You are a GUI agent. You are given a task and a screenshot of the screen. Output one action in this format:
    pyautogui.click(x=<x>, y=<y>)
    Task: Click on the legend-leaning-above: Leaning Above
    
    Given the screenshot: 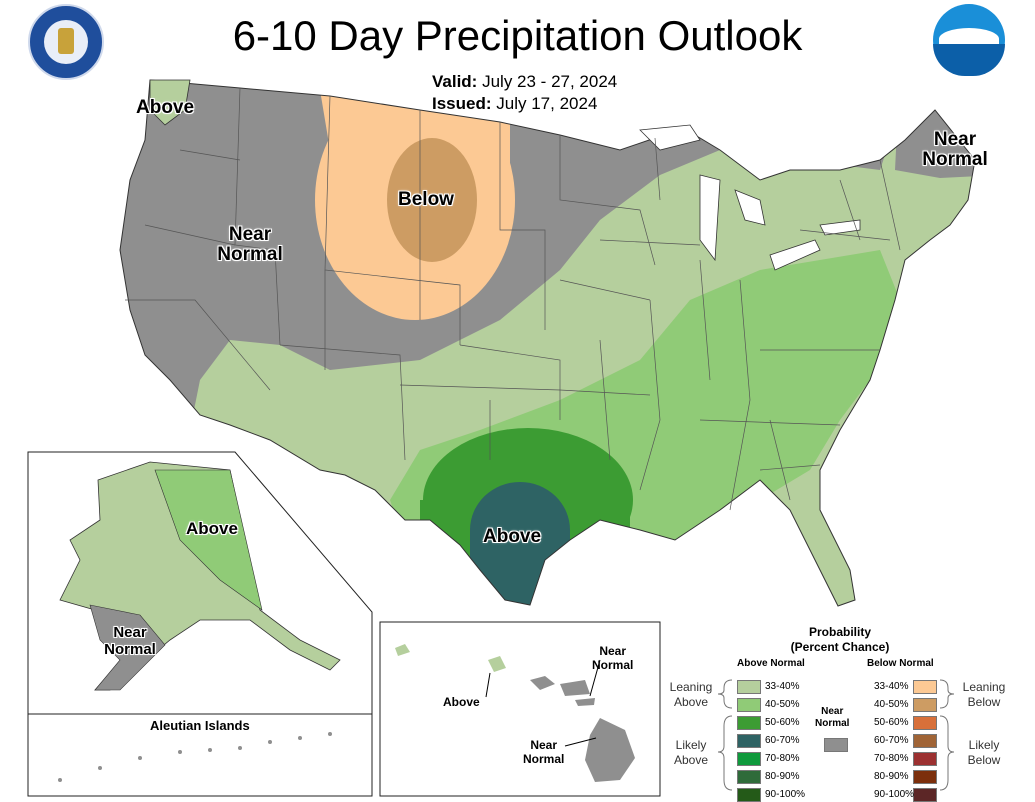 What is the action you would take?
    pyautogui.click(x=691, y=694)
    